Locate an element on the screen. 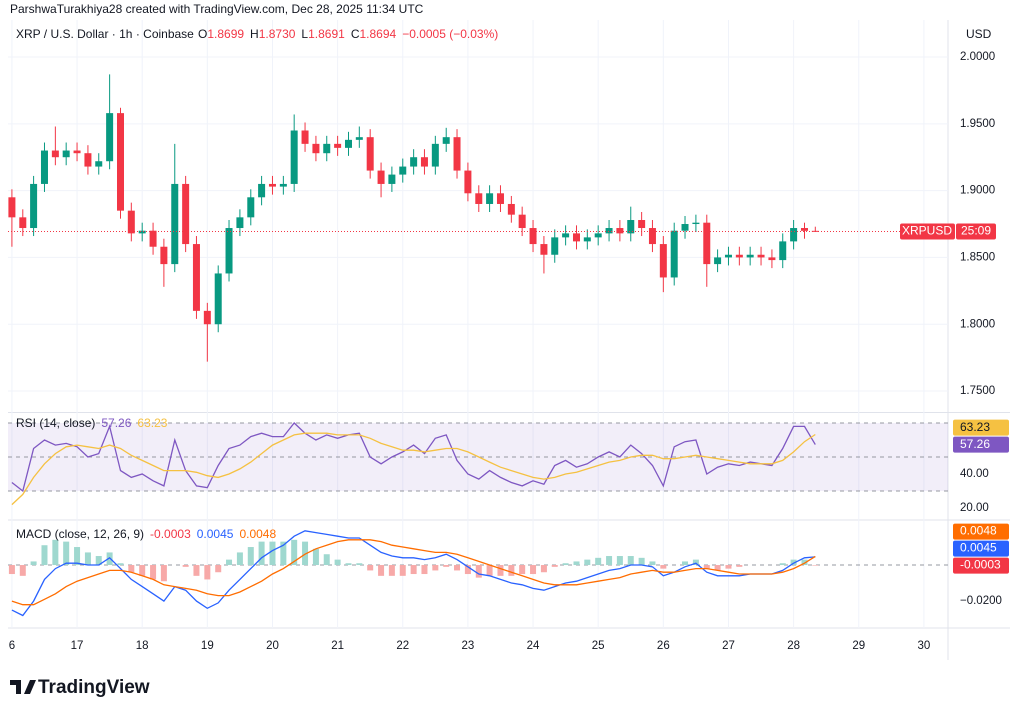  ohlc-value: 1.8694 is located at coordinates (377, 34).